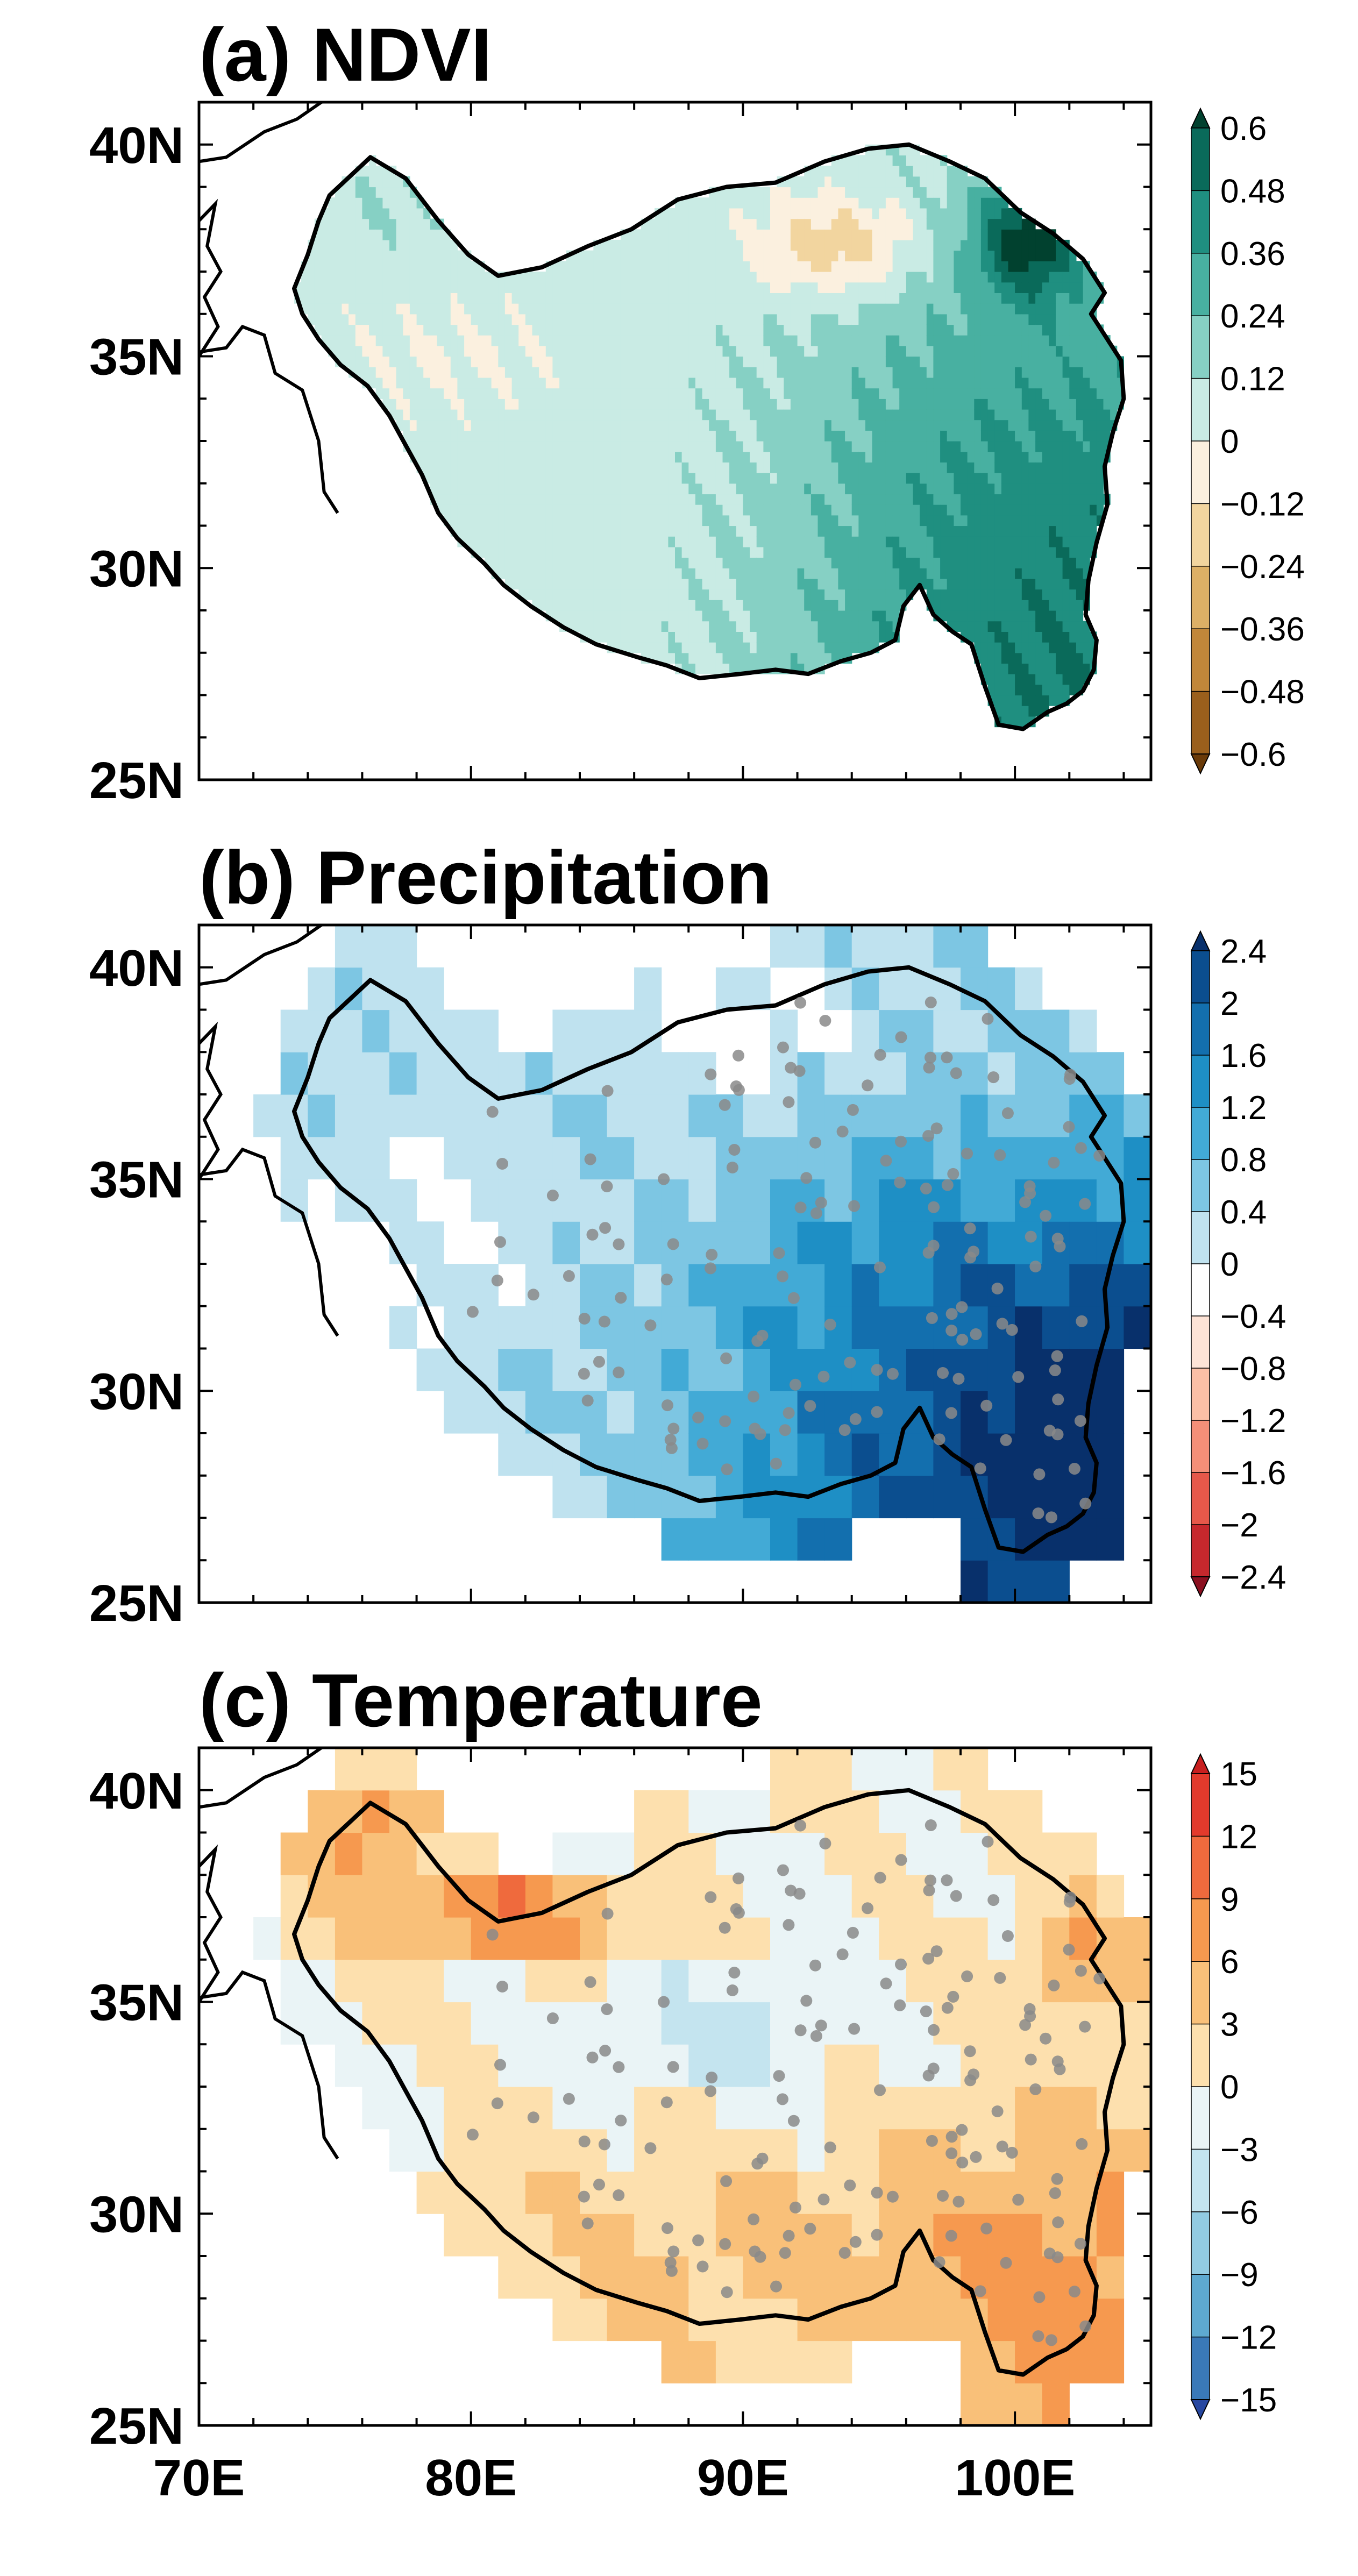  Describe the element at coordinates (1230, 442) in the screenshot. I see `colorbar-label: 0` at that location.